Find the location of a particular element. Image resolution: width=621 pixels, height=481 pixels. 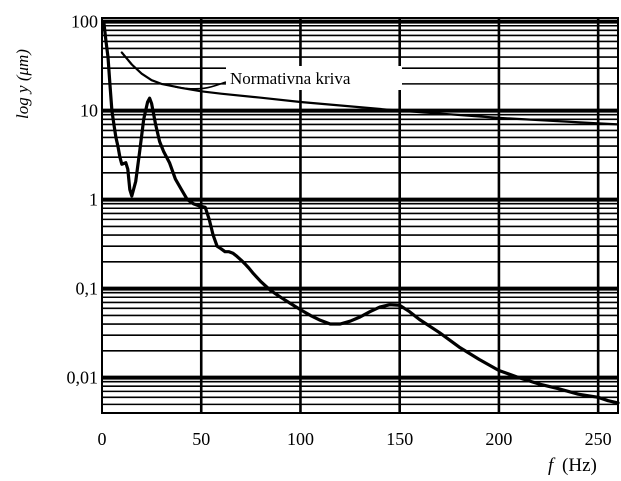

y-tick-label: 100 is located at coordinates (84, 22).